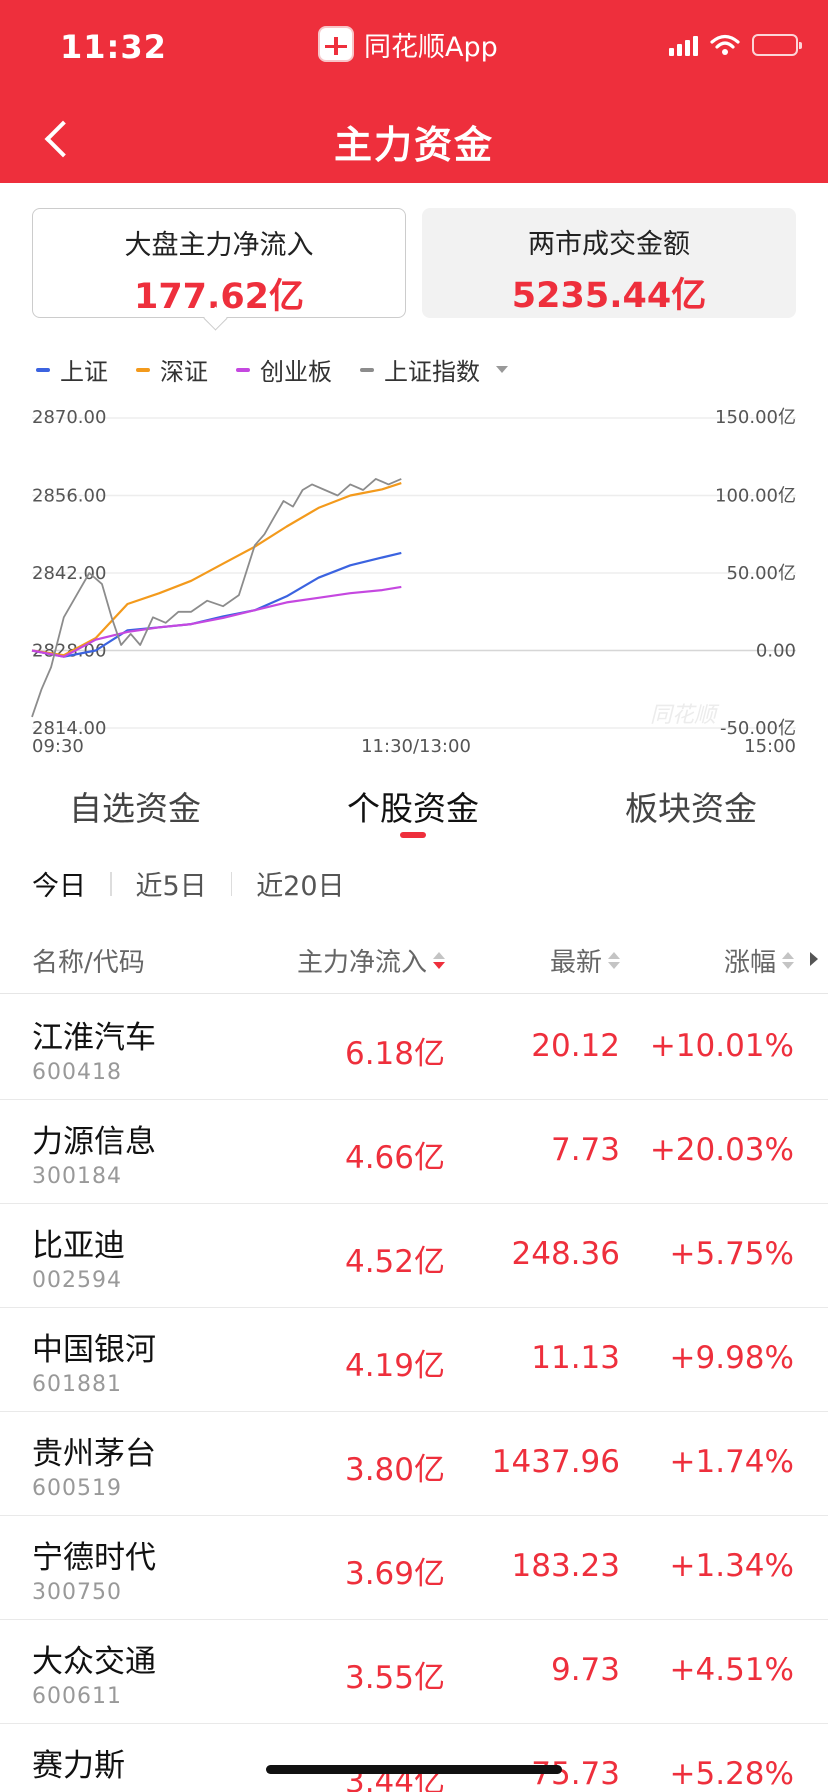 The image size is (828, 1792). I want to click on net-inflow: 3.69亿, so click(394, 1574).